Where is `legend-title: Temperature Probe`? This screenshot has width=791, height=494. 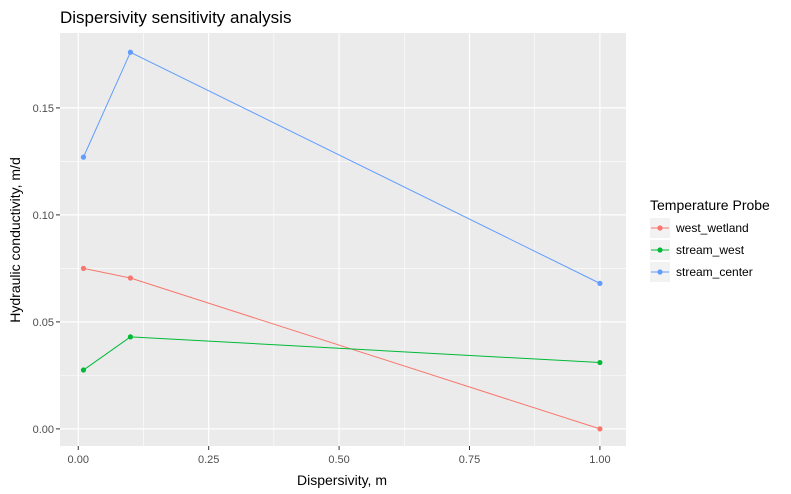
legend-title: Temperature Probe is located at coordinates (710, 205).